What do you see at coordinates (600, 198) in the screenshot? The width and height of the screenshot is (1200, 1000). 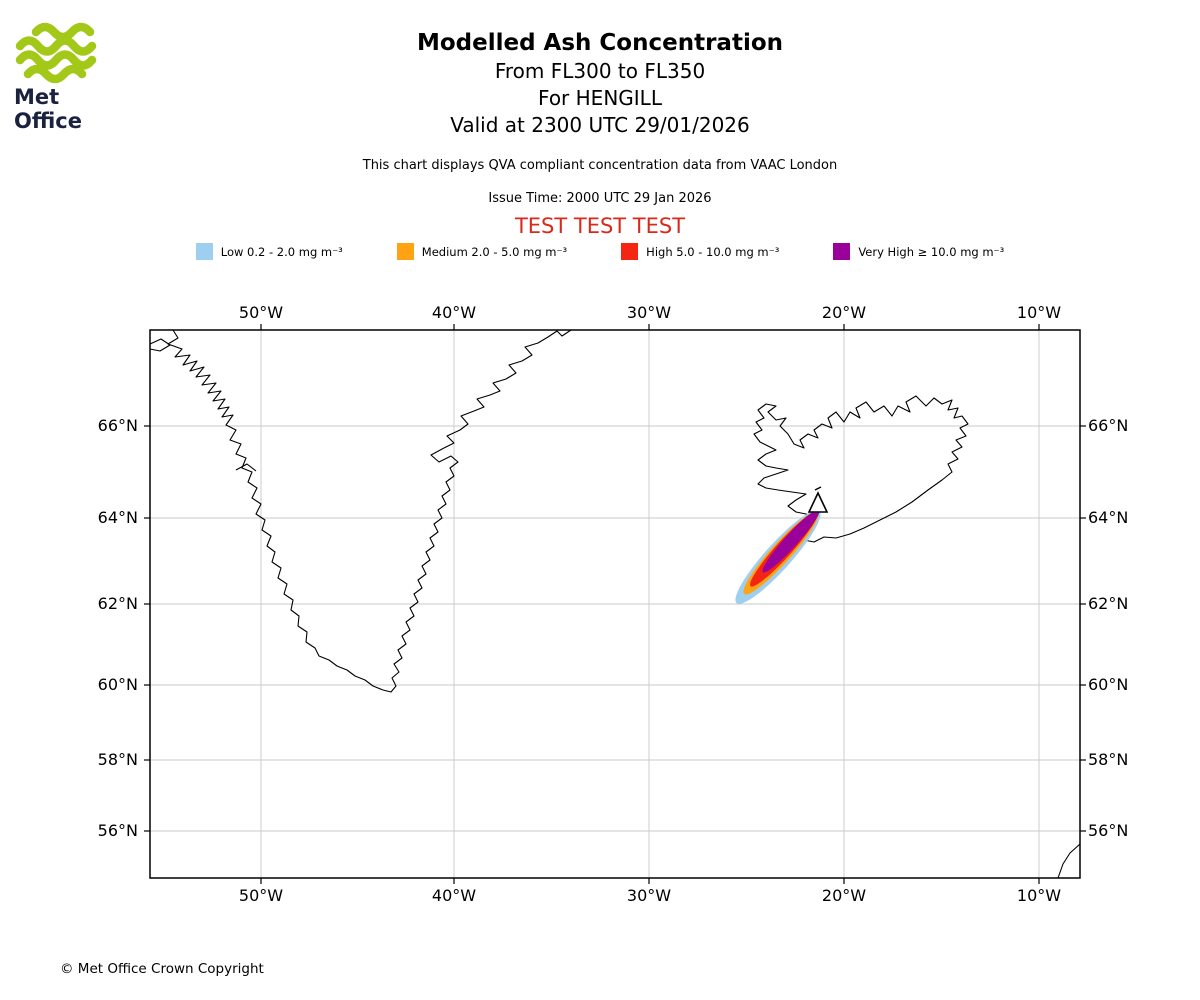 I see `issue-time: Issue Time: 2000 UTC 29 Jan 2026` at bounding box center [600, 198].